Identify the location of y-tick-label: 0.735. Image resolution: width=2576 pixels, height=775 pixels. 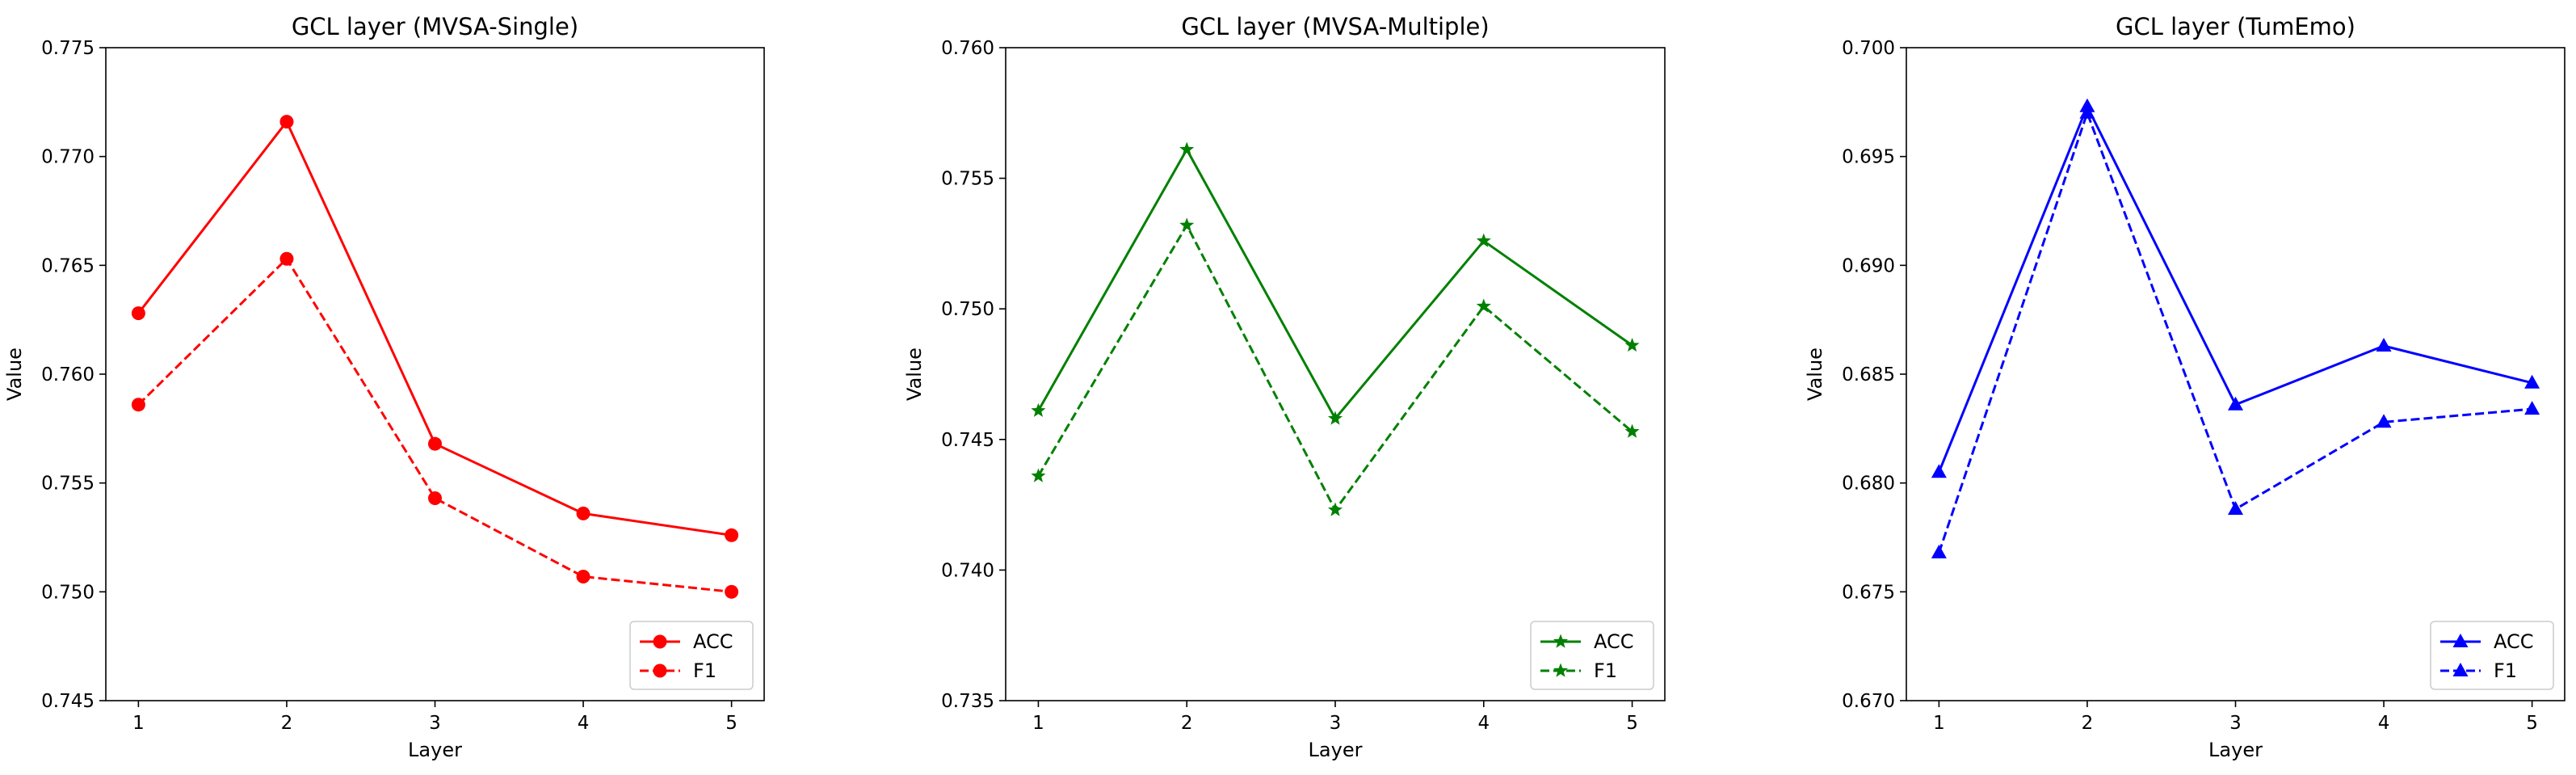
(967, 701).